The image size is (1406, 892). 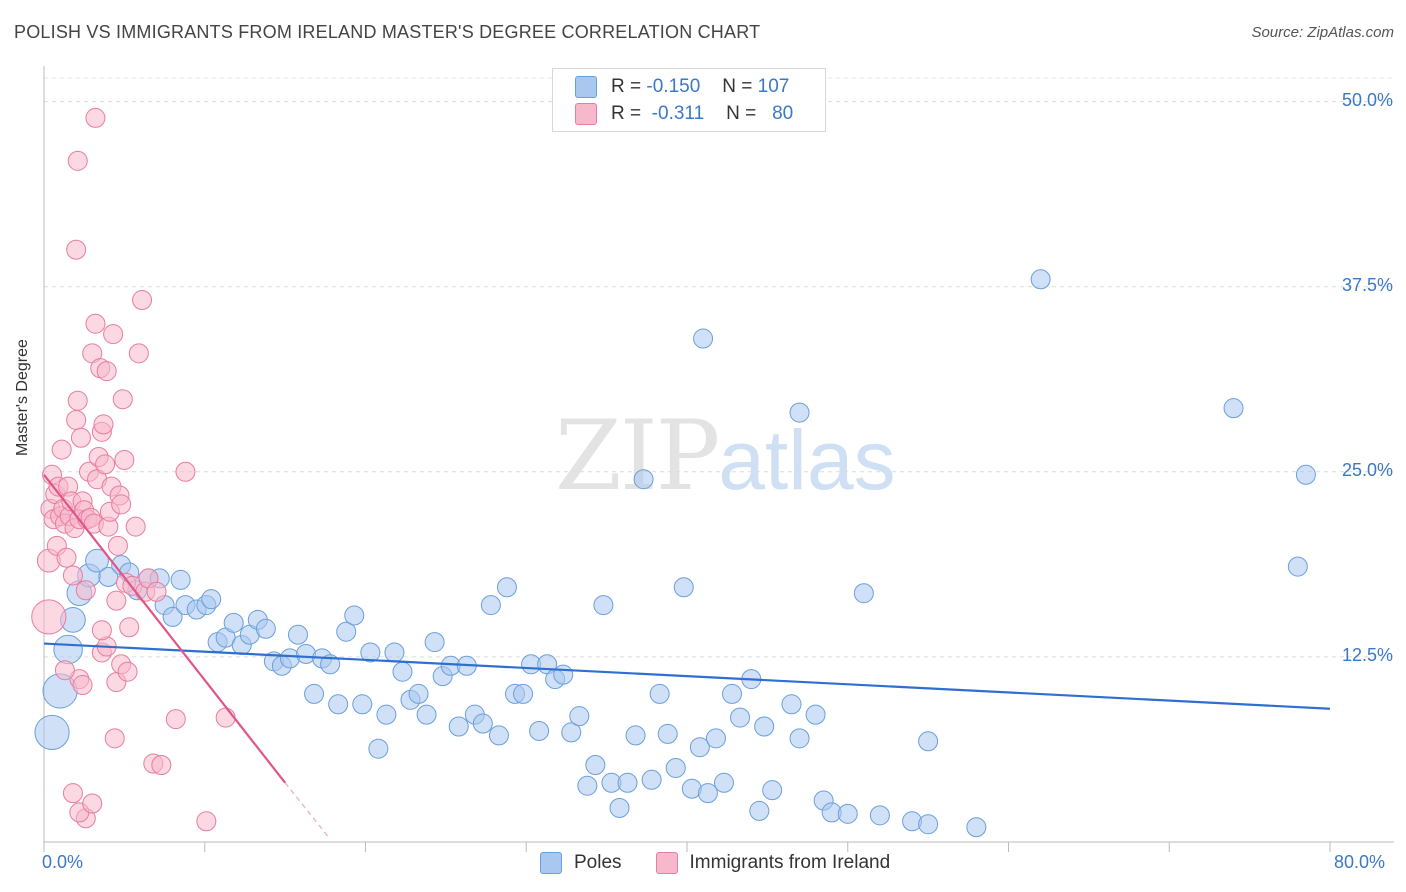 What do you see at coordinates (666, 863) in the screenshot?
I see `bottom-legend-swatch-ireland` at bounding box center [666, 863].